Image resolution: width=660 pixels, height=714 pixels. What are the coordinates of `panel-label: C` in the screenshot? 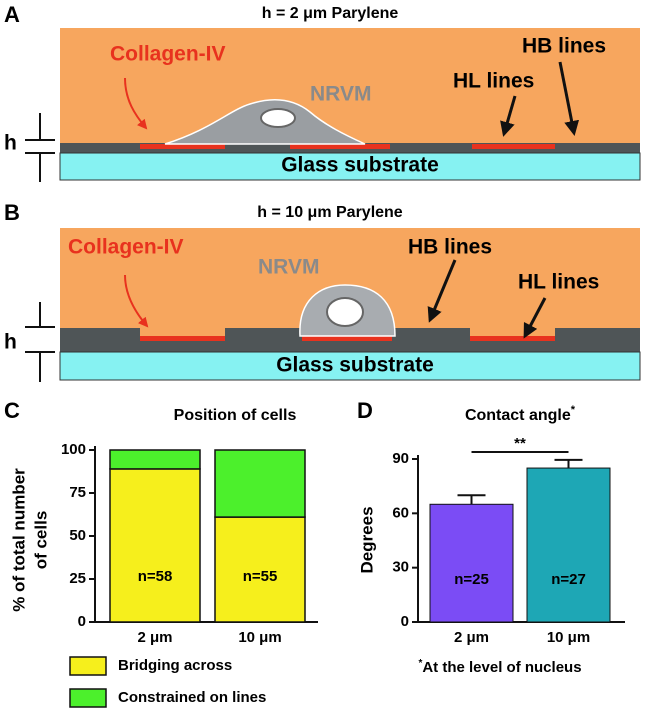 It's located at (12, 410).